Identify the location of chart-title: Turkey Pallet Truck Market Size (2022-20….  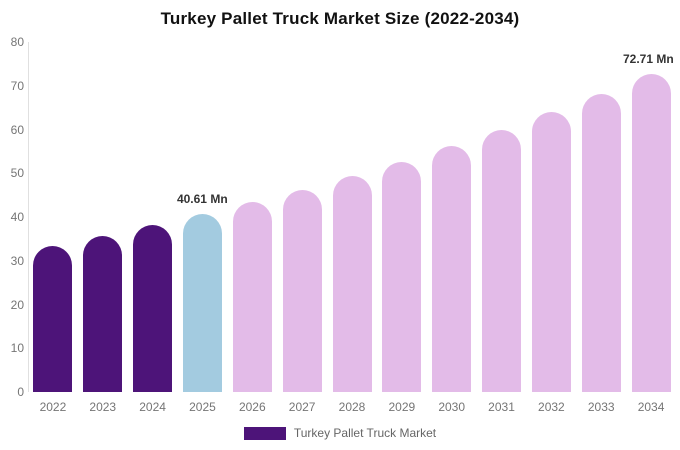
(340, 18).